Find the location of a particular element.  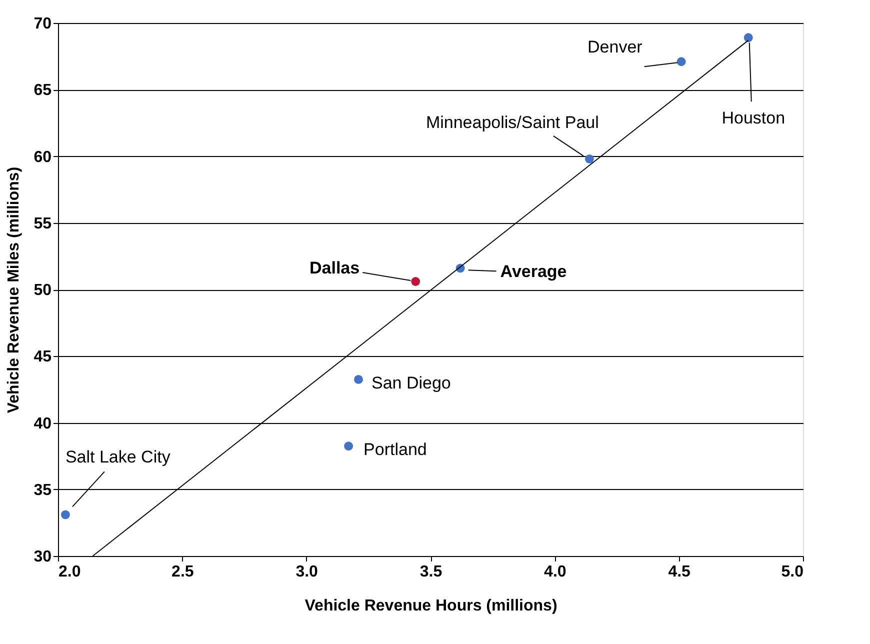

y-axis-title: Vehicle Revenue Miles (millions) is located at coordinates (14, 290).